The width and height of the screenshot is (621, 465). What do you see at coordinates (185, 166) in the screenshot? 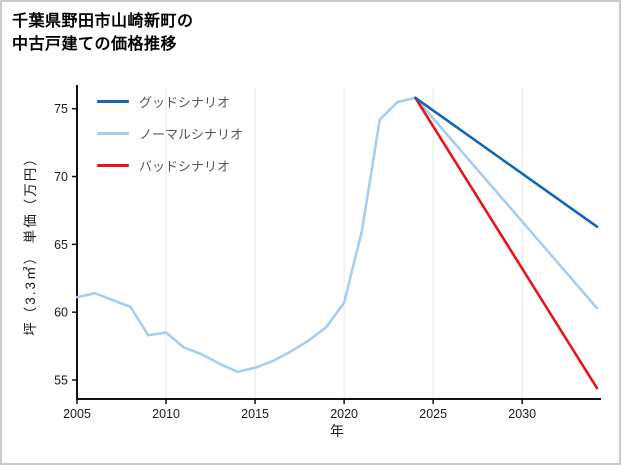
I see `legend-label-bad-scenario: バッドシナリオ` at bounding box center [185, 166].